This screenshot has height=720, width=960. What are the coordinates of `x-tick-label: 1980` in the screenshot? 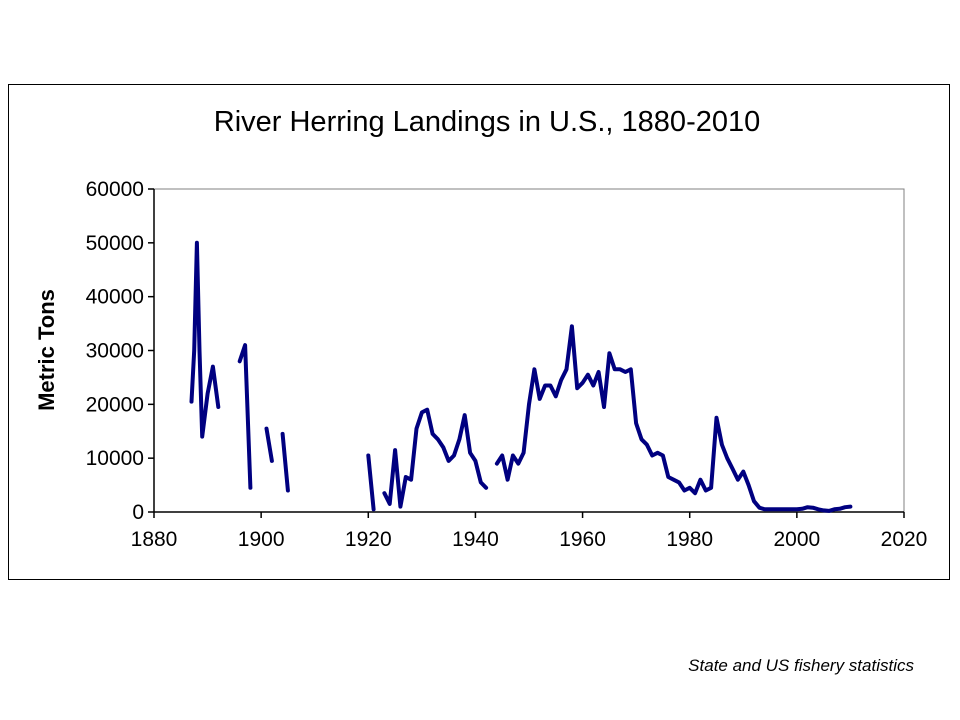 It's located at (689, 539).